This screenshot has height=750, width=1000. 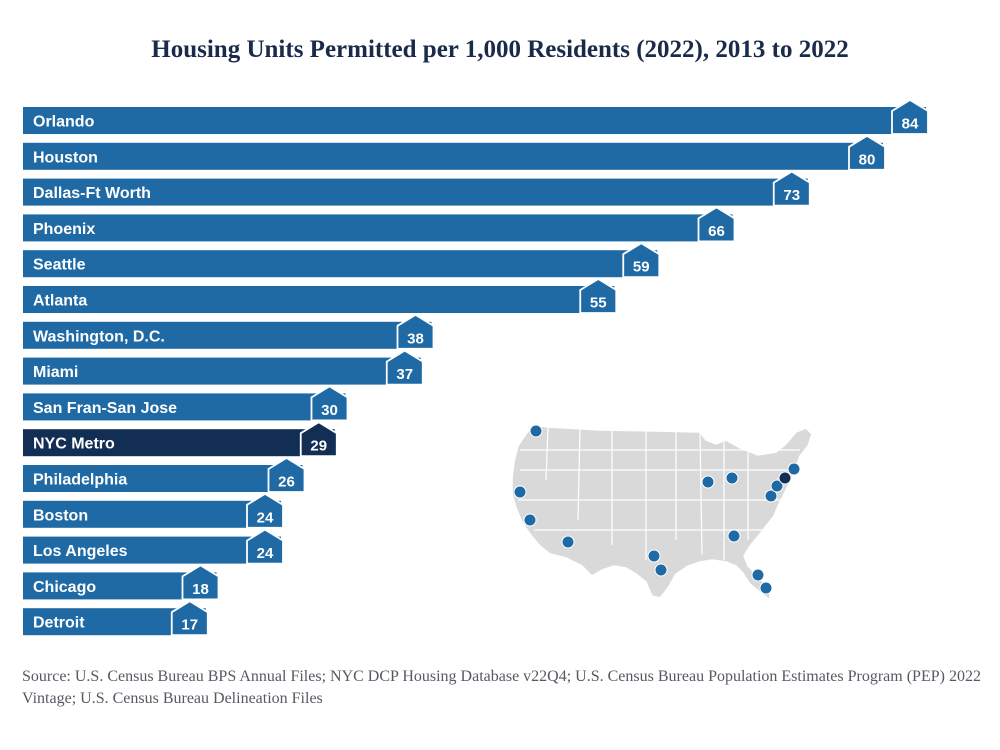 I want to click on map-dot-atlanta, so click(x=734, y=536).